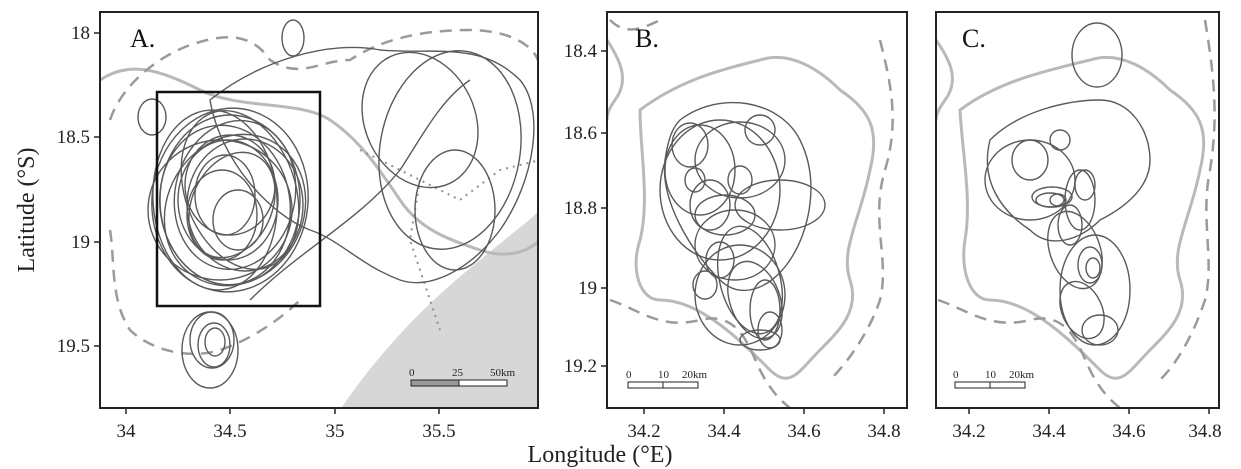 Image resolution: width=1241 pixels, height=469 pixels. What do you see at coordinates (229, 431) in the screenshot?
I see `x-tick-label: 34.5` at bounding box center [229, 431].